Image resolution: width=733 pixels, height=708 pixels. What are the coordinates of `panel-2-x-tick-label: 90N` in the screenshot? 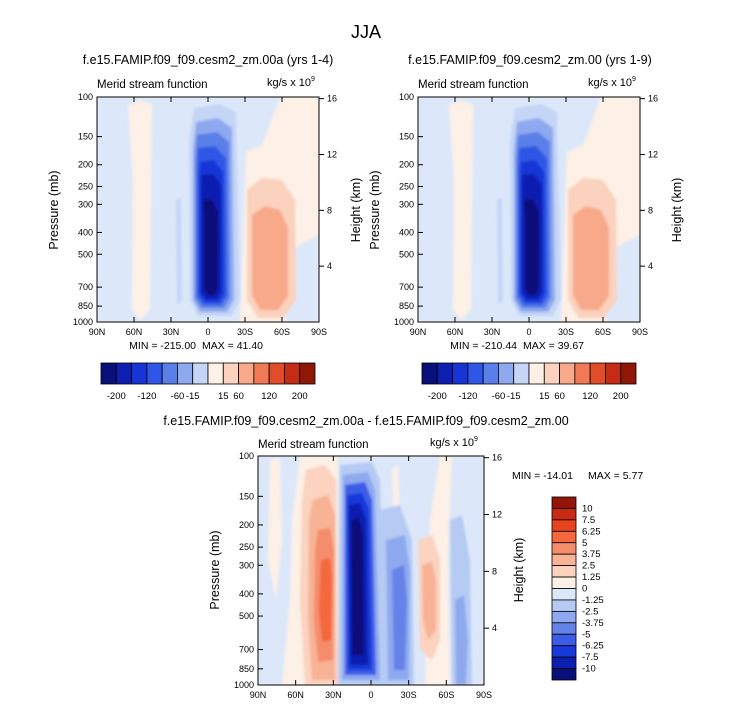 It's located at (418, 332).